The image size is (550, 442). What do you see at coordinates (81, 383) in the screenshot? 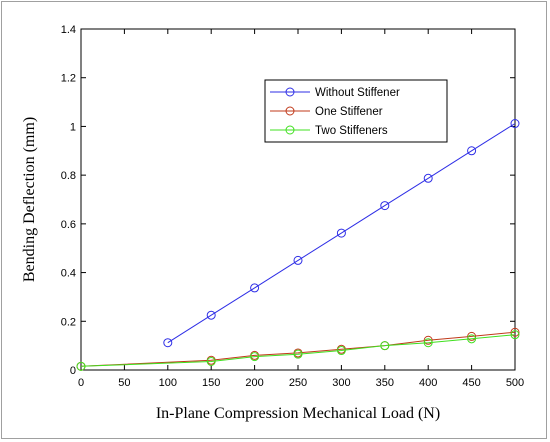
I see `x-tick-label: 0` at bounding box center [81, 383].